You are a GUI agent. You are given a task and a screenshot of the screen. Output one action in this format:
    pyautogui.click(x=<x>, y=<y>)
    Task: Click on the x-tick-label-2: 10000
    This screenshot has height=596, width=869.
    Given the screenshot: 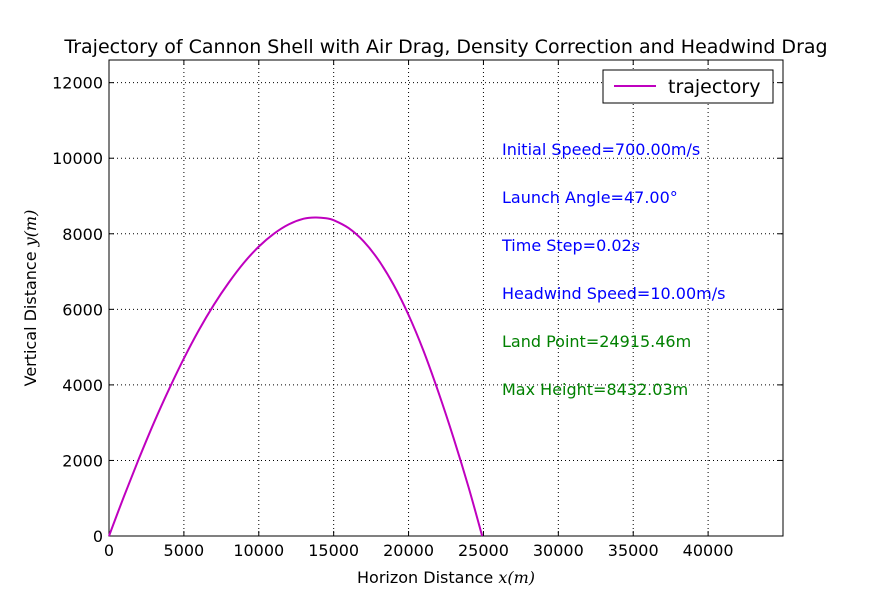 What is the action you would take?
    pyautogui.click(x=258, y=550)
    